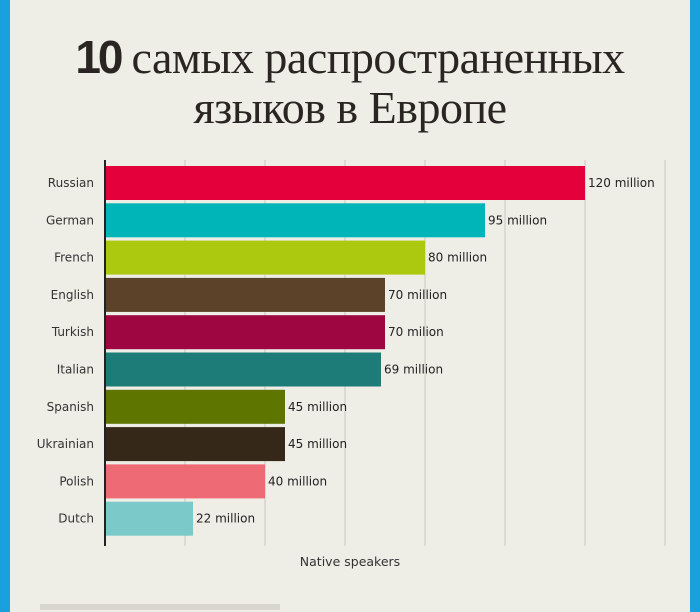 The image size is (700, 612). I want to click on bar-german, so click(295, 220).